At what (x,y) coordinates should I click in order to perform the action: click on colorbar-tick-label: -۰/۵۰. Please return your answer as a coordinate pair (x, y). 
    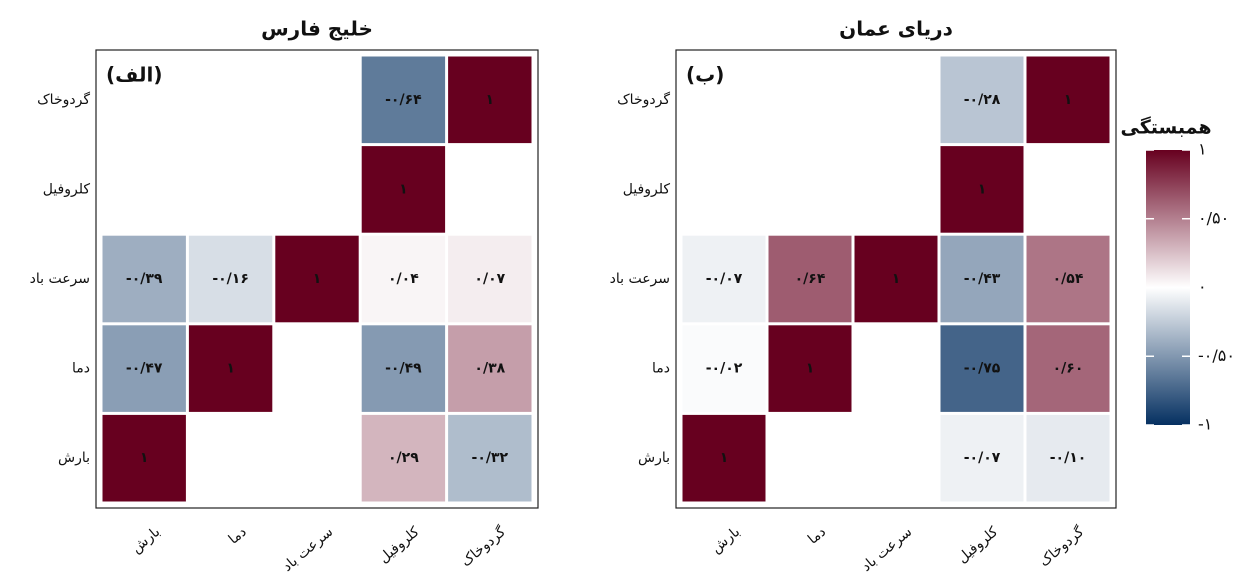
    Looking at the image, I should click on (1216, 355).